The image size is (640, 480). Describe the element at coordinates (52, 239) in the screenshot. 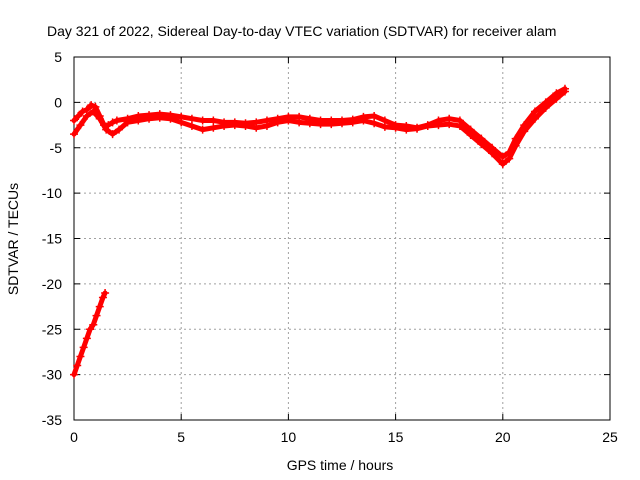

I see `y-tick-label: -15` at that location.